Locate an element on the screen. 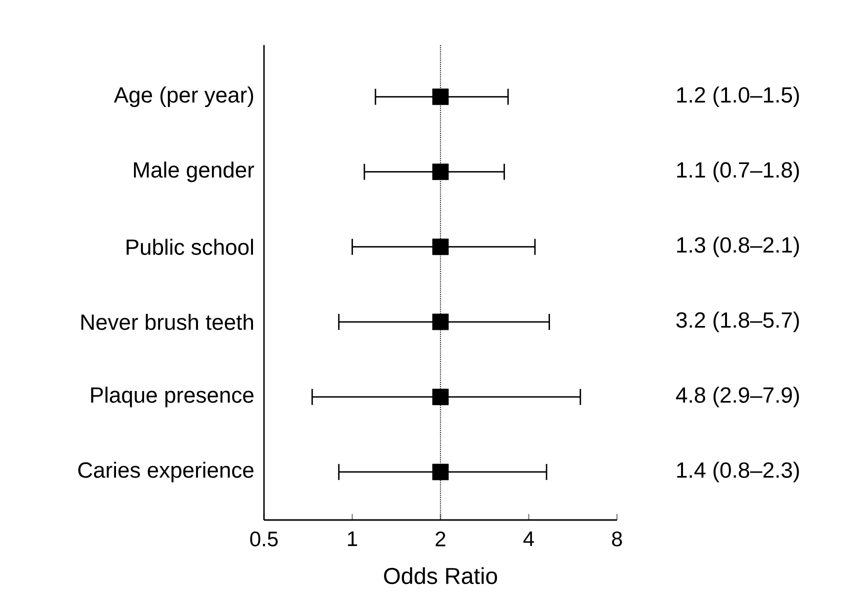 This screenshot has height=603, width=852. x-axis-title: Odds Ratio is located at coordinates (441, 575).